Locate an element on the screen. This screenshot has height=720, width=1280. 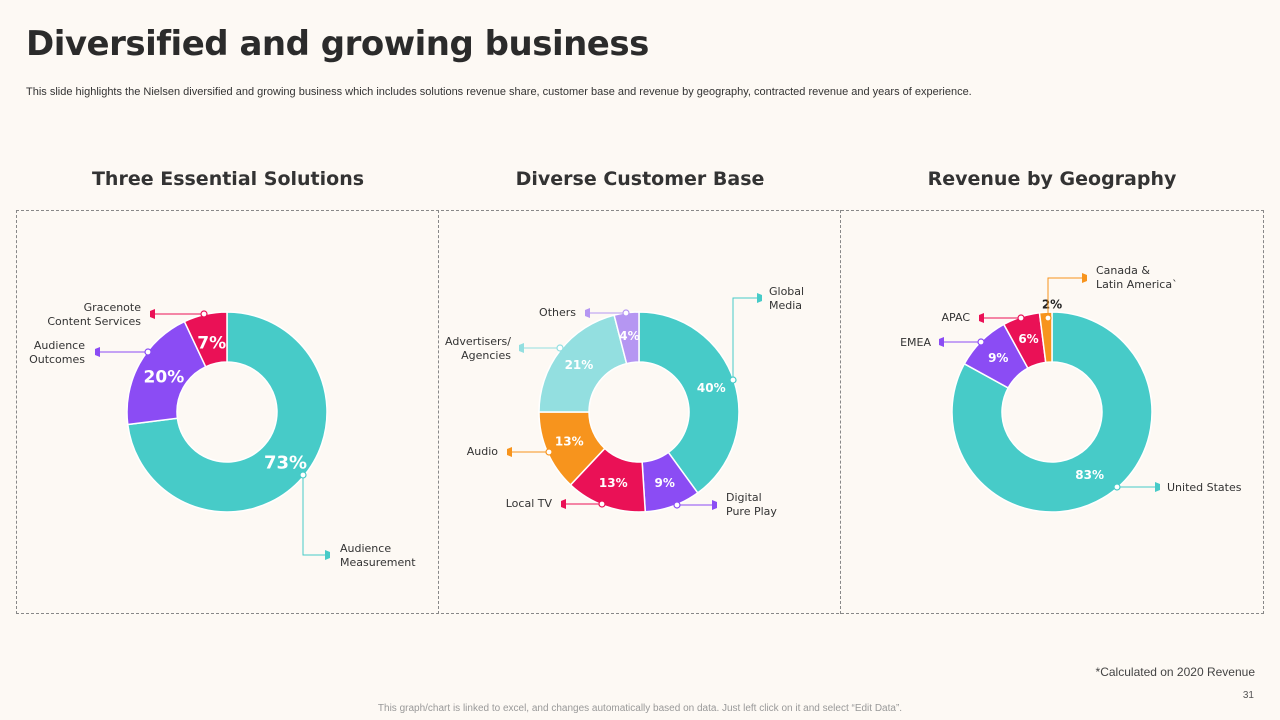
value-label-2-0: 83% is located at coordinates (1089, 475).